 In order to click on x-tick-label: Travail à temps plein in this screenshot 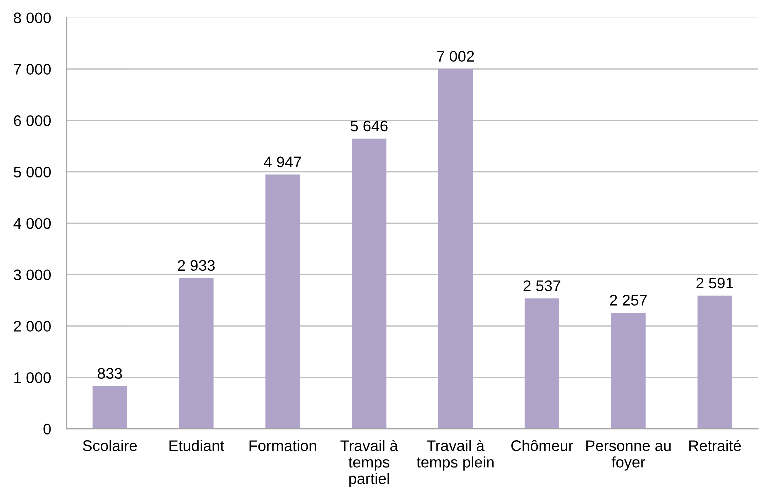, I will do `click(455, 455)`.